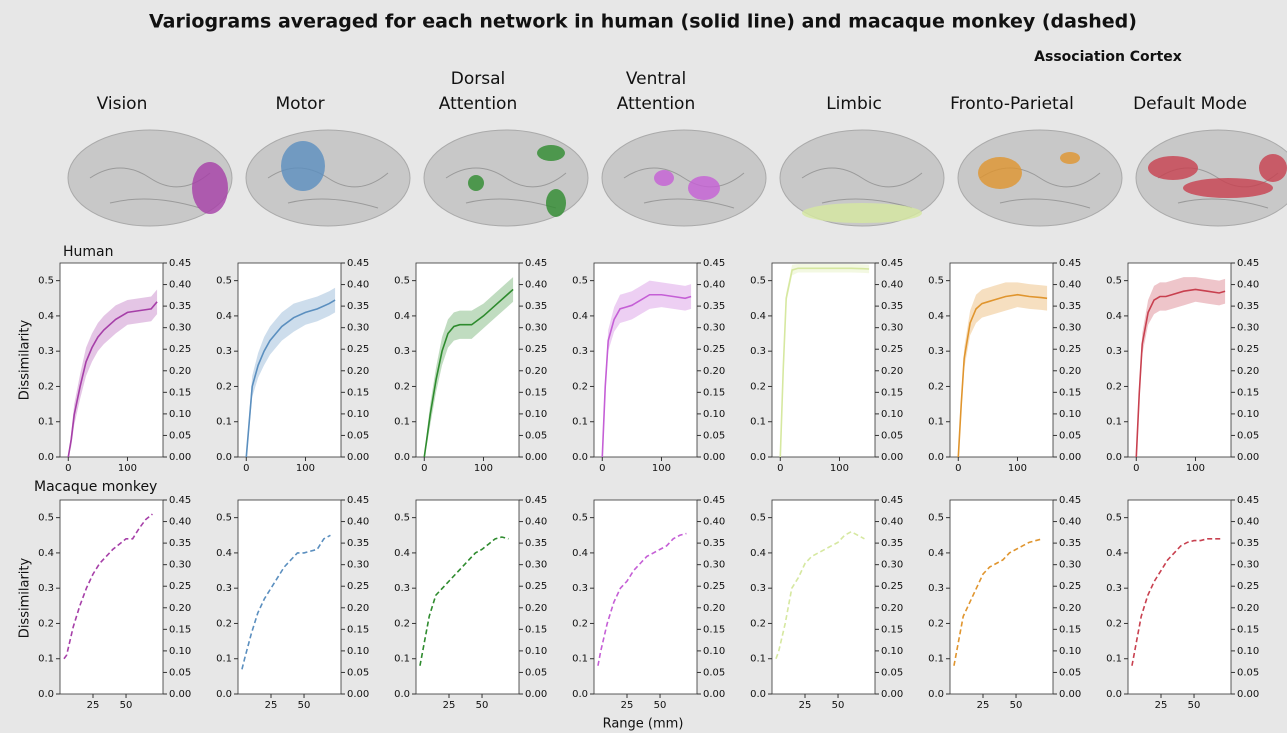  What do you see at coordinates (25, 360) in the screenshot?
I see `y-axis-label: Dissimilarity` at bounding box center [25, 360].